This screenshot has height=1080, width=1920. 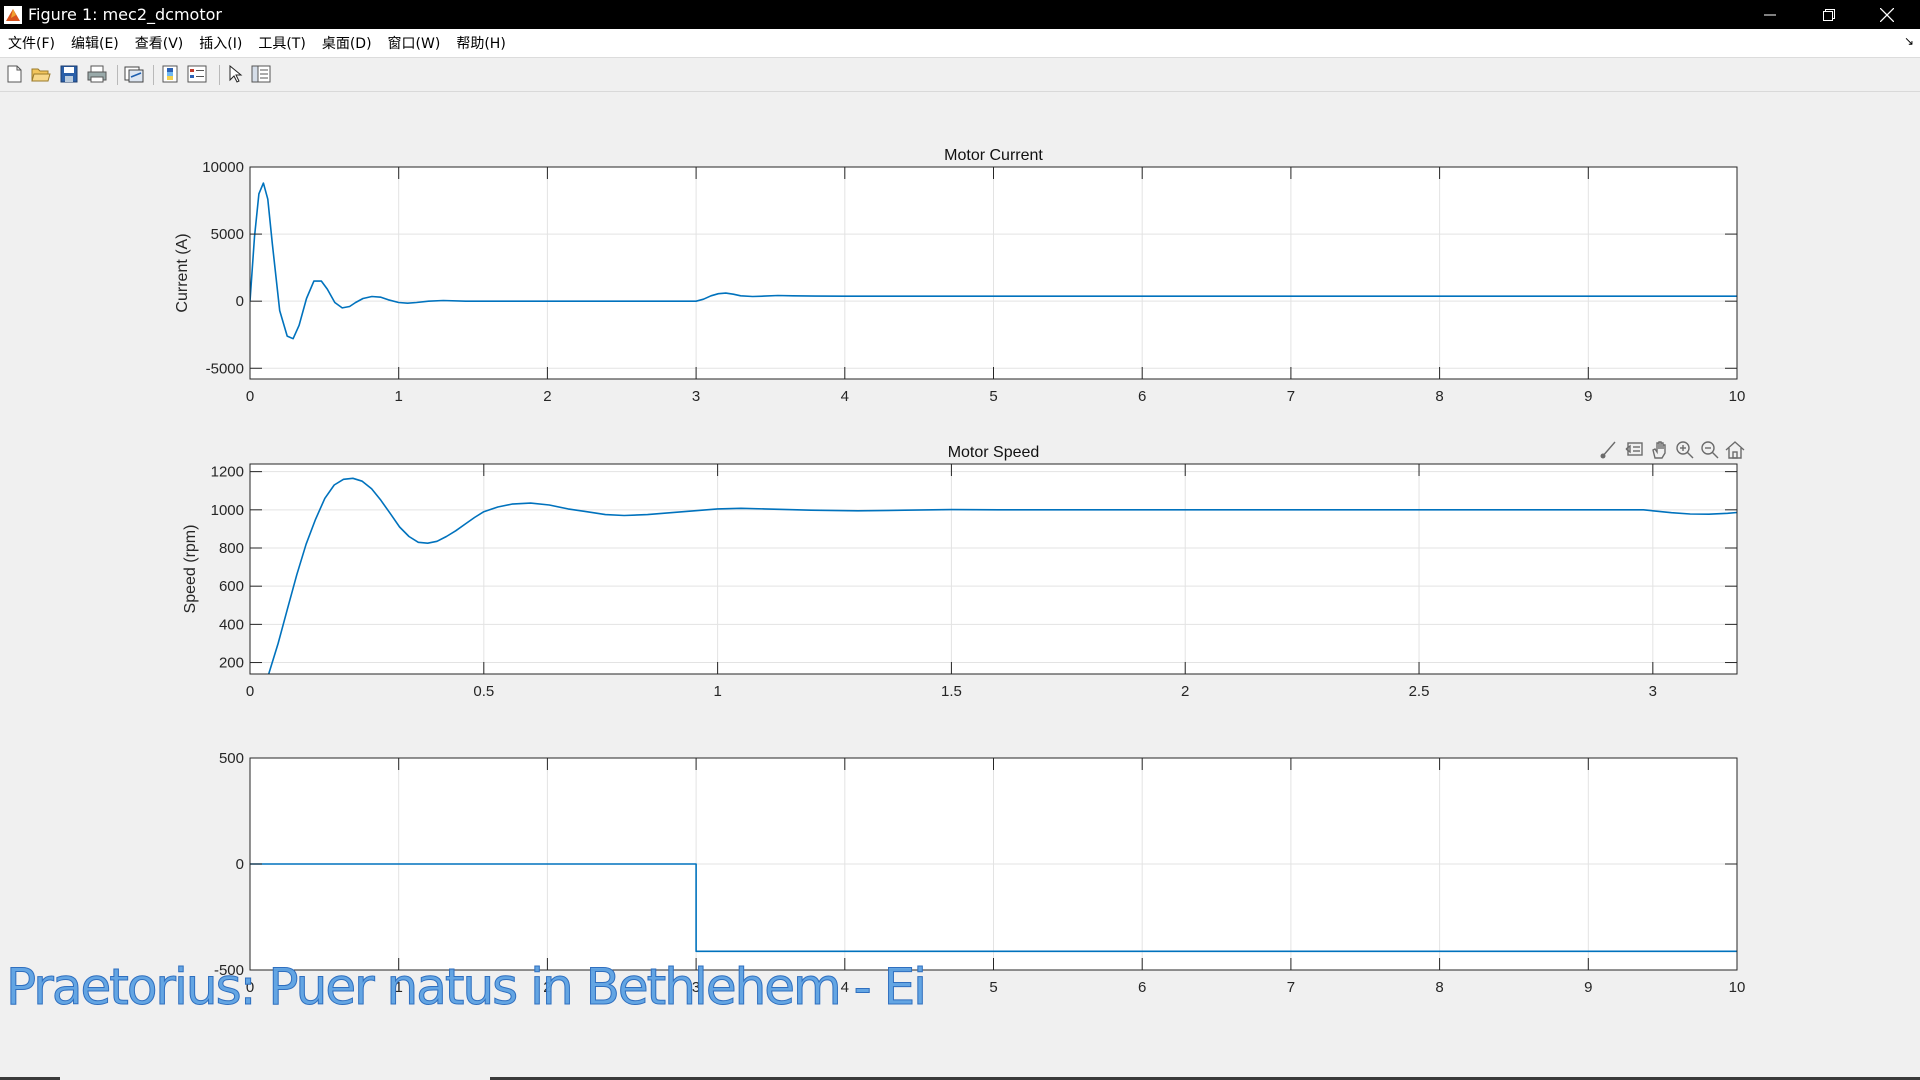 I want to click on new-figure-button, so click(x=14, y=74).